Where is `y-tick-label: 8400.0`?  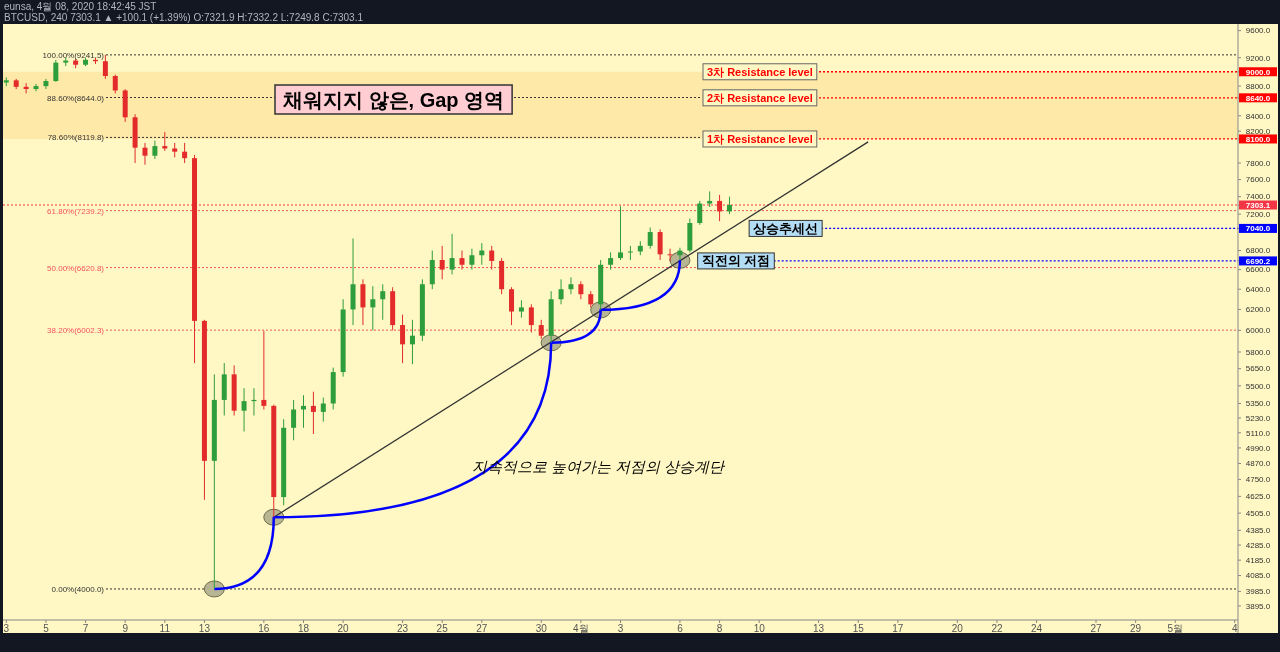 y-tick-label: 8400.0 is located at coordinates (1258, 116).